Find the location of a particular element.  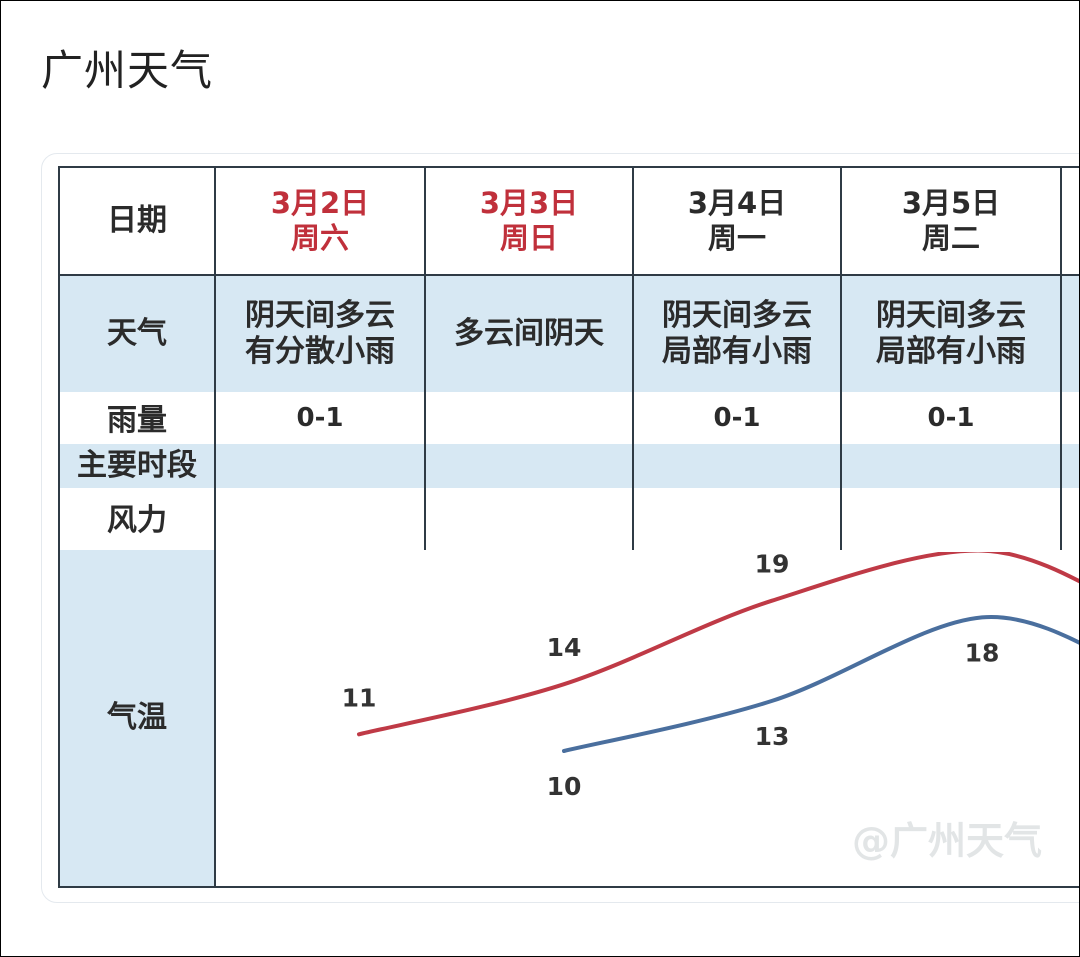

rain-row-band is located at coordinates (569, 418).